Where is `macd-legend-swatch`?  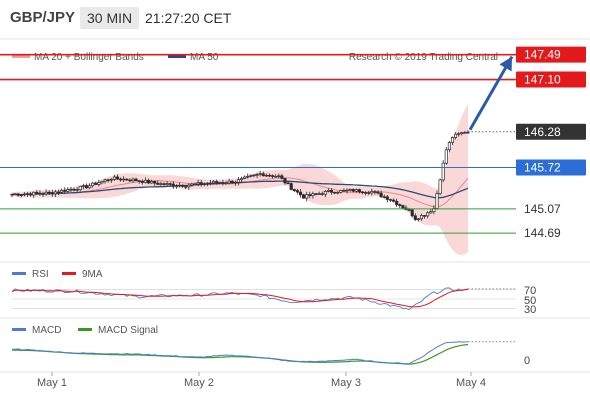
macd-legend-swatch is located at coordinates (19, 329).